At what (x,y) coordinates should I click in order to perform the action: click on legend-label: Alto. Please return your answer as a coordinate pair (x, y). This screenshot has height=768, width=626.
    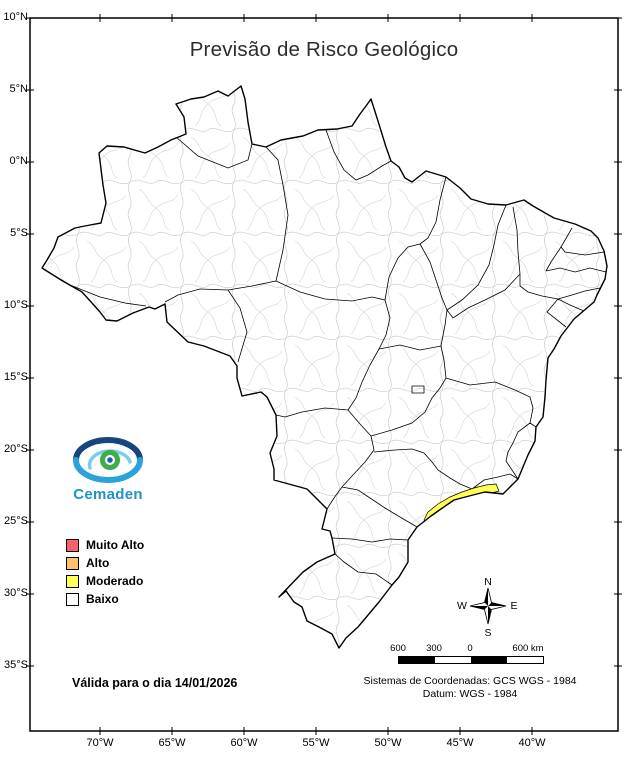
    Looking at the image, I should click on (98, 563).